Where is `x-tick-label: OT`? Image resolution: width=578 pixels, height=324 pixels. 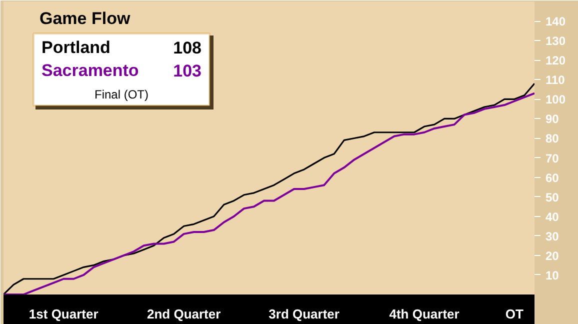 x-tick-label: OT is located at coordinates (514, 314).